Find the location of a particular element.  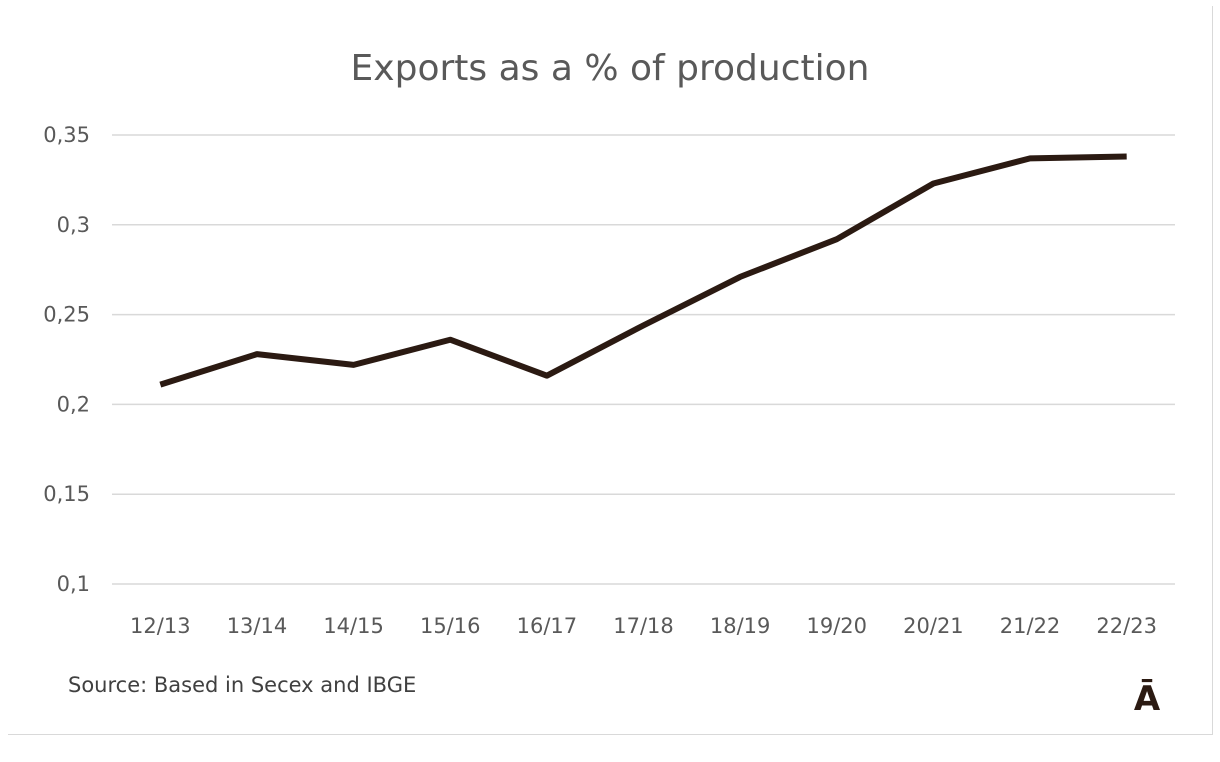

y-tick-label: 0,35 is located at coordinates (66, 135).